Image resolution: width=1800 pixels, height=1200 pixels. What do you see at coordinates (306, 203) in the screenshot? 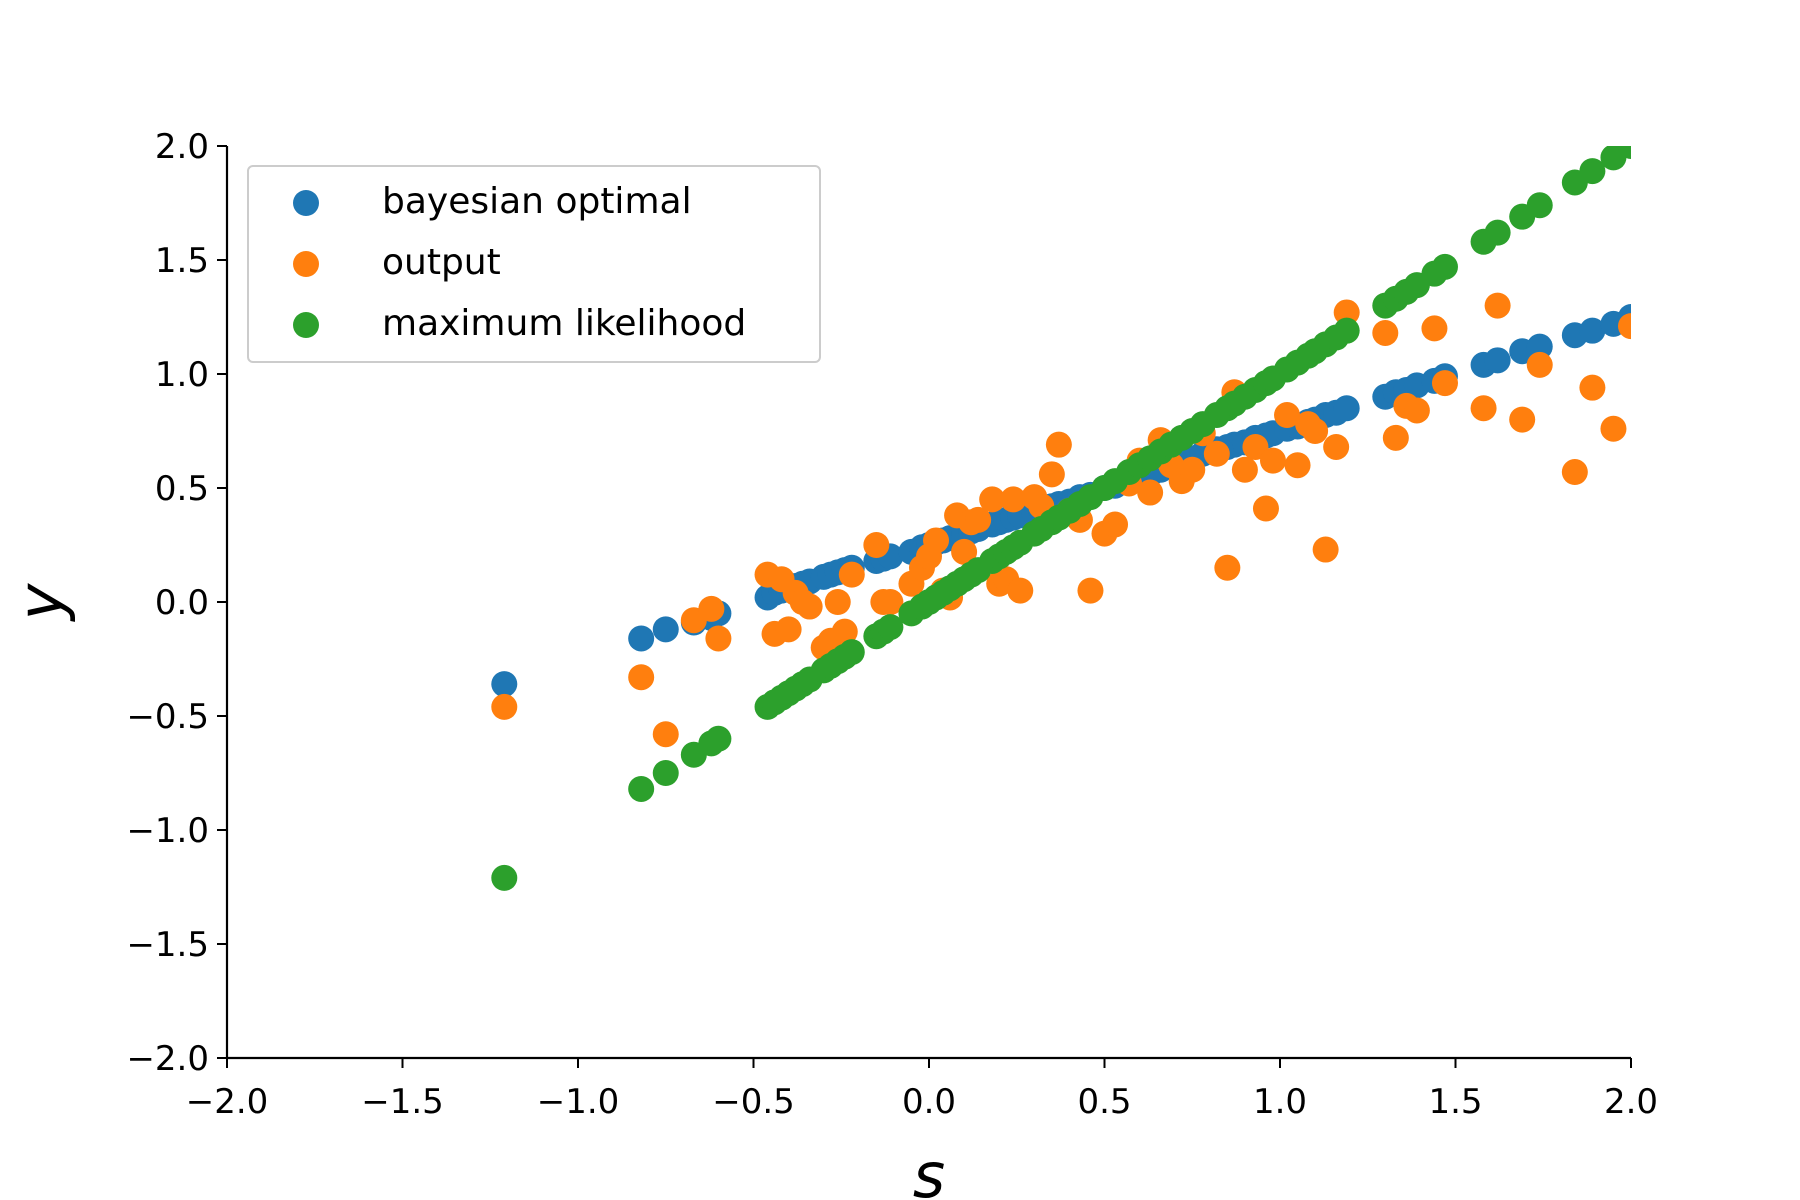
I see `legend-marker-bayesian-optimal` at bounding box center [306, 203].